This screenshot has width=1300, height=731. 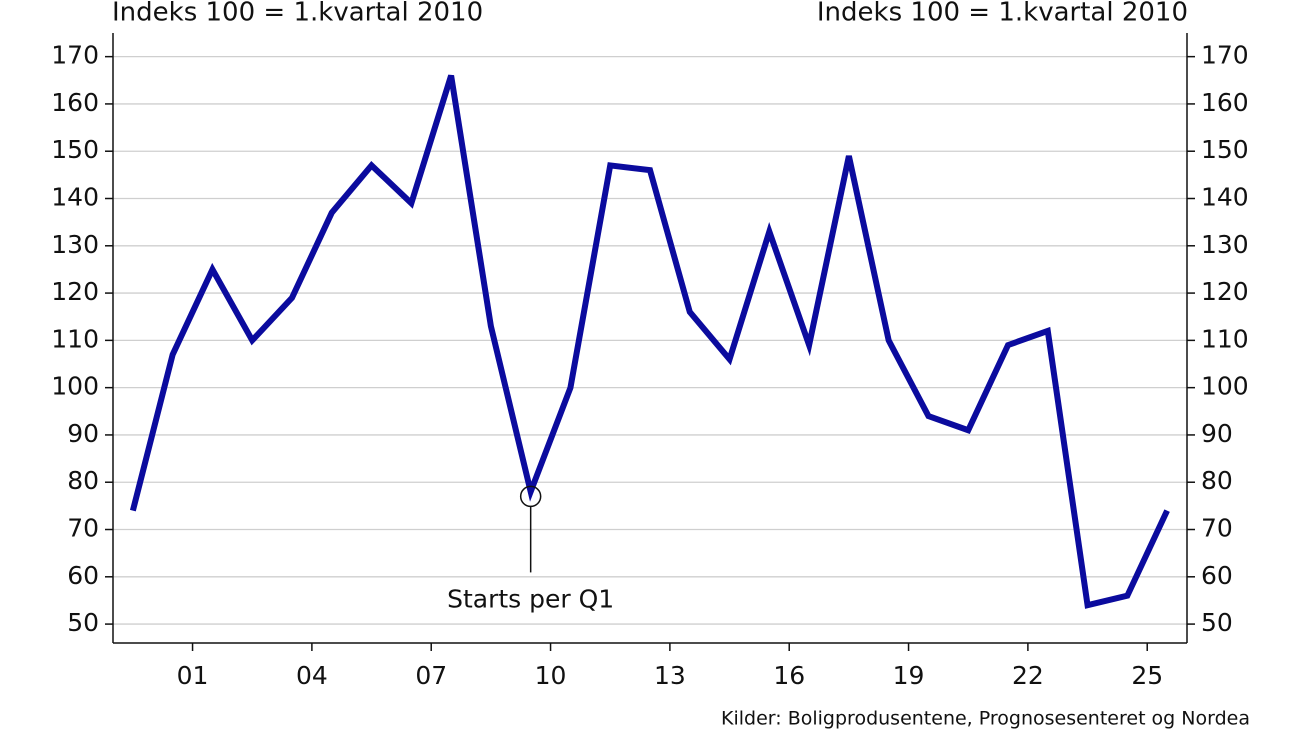 What do you see at coordinates (75, 386) in the screenshot?
I see `y-tick-label: 100` at bounding box center [75, 386].